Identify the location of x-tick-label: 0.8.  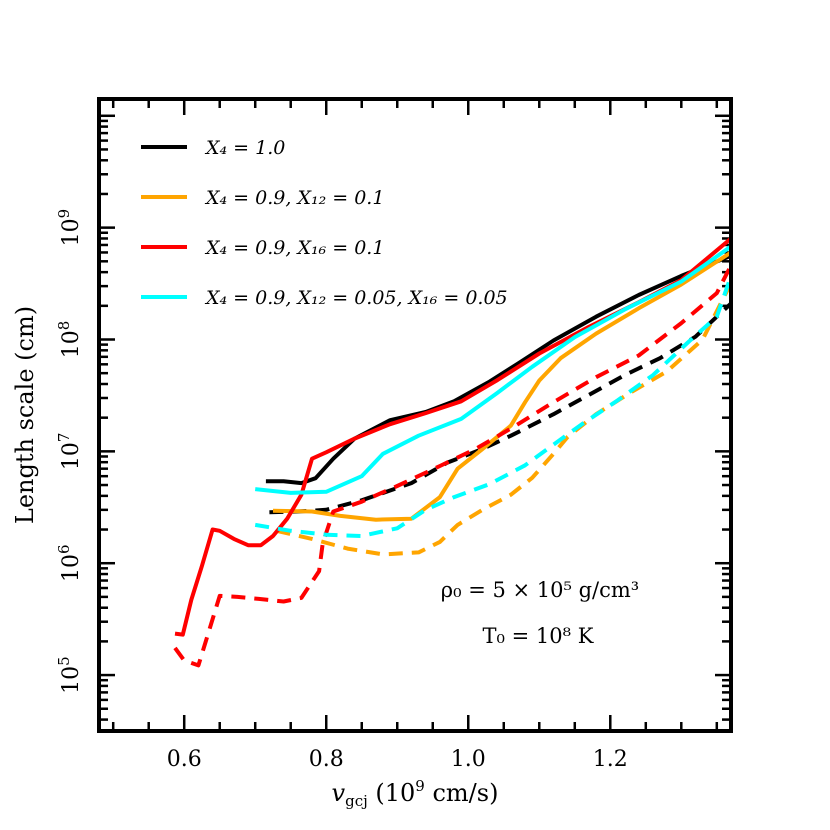
(326, 759).